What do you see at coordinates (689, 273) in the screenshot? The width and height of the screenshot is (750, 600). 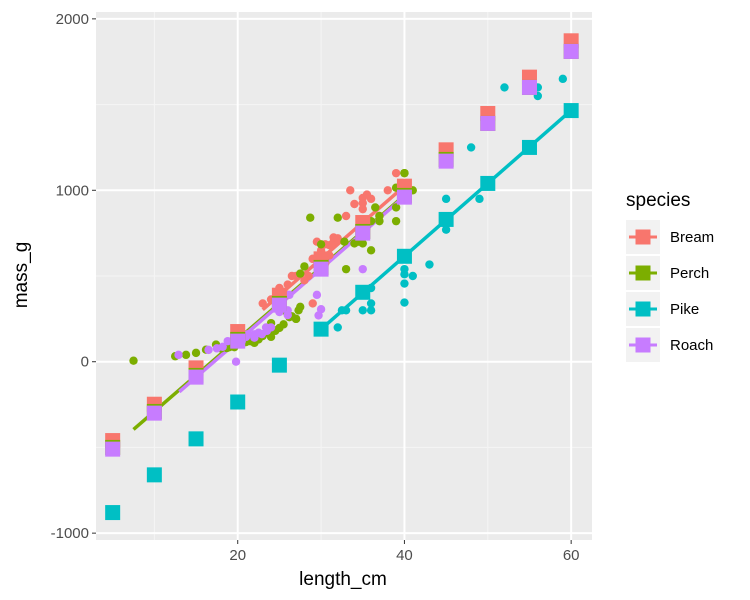 I see `legend-label-perch: Perch` at bounding box center [689, 273].